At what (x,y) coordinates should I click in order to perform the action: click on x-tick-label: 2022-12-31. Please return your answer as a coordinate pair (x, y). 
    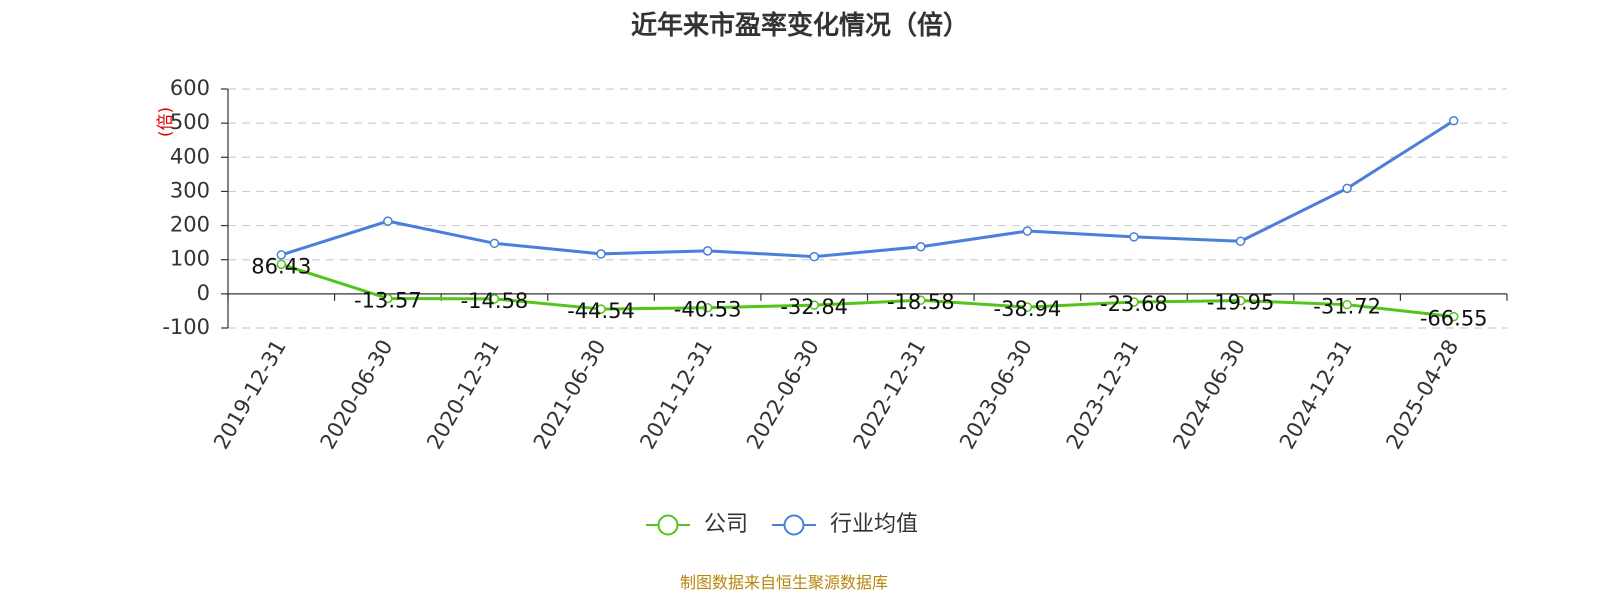
    Looking at the image, I should click on (890, 395).